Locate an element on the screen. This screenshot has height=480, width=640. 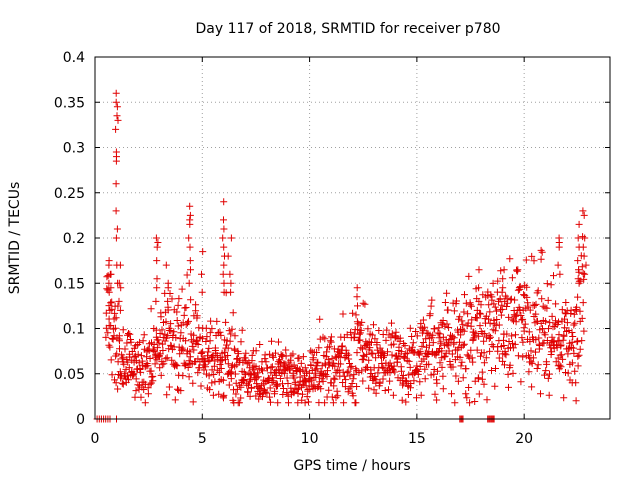
y-tick-label: 0 is located at coordinates (80, 420).